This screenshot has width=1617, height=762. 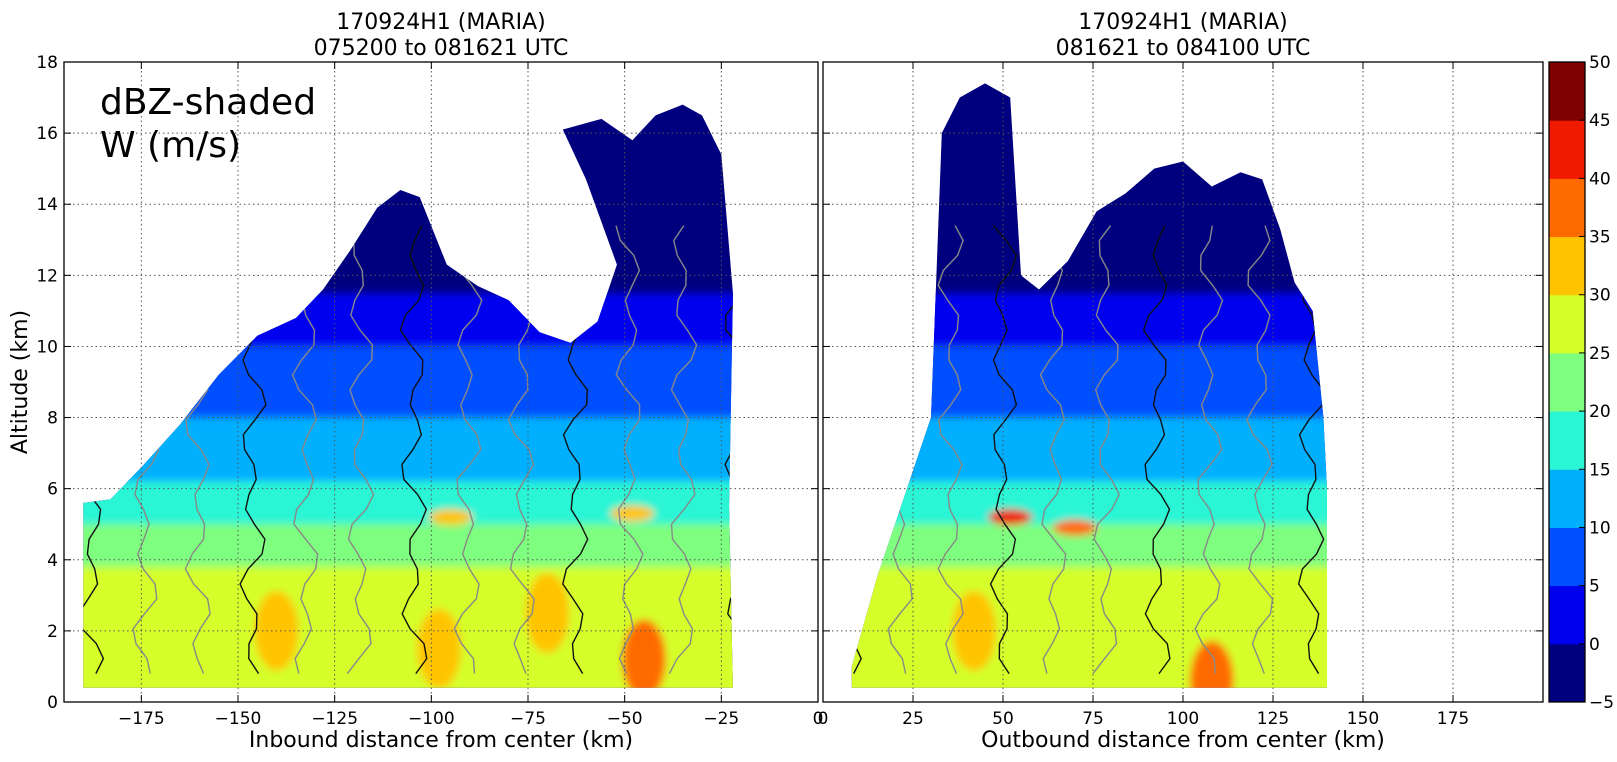 I want to click on left-ytick-label: 14, so click(x=47, y=205).